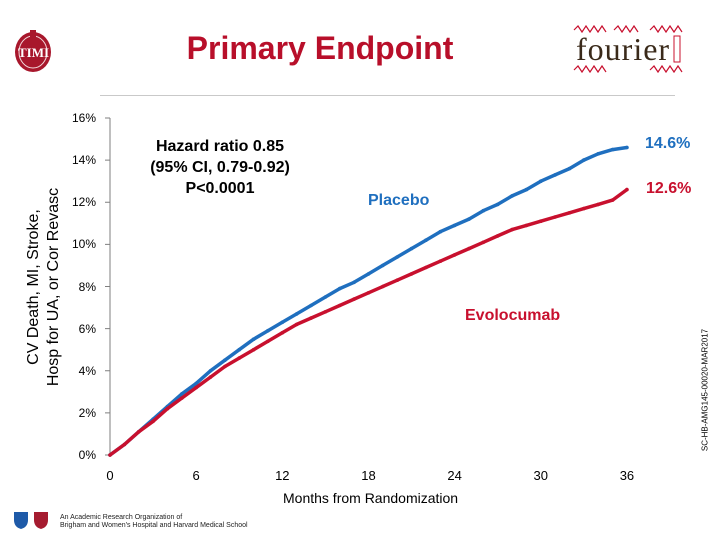  What do you see at coordinates (623, 49) in the screenshot?
I see `fourier-logo-text: fourier` at bounding box center [623, 49].